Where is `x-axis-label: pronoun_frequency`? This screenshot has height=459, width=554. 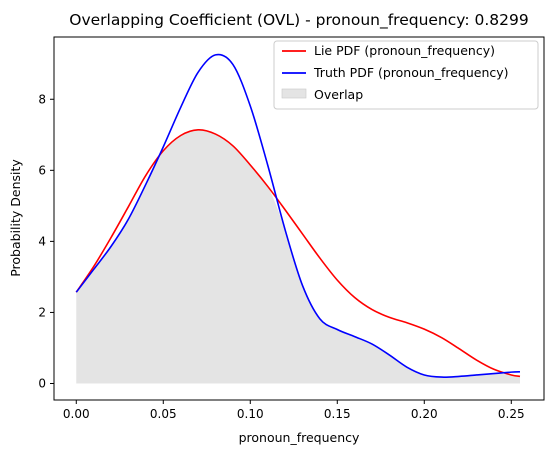
x-axis-label: pronoun_frequency is located at coordinates (299, 437).